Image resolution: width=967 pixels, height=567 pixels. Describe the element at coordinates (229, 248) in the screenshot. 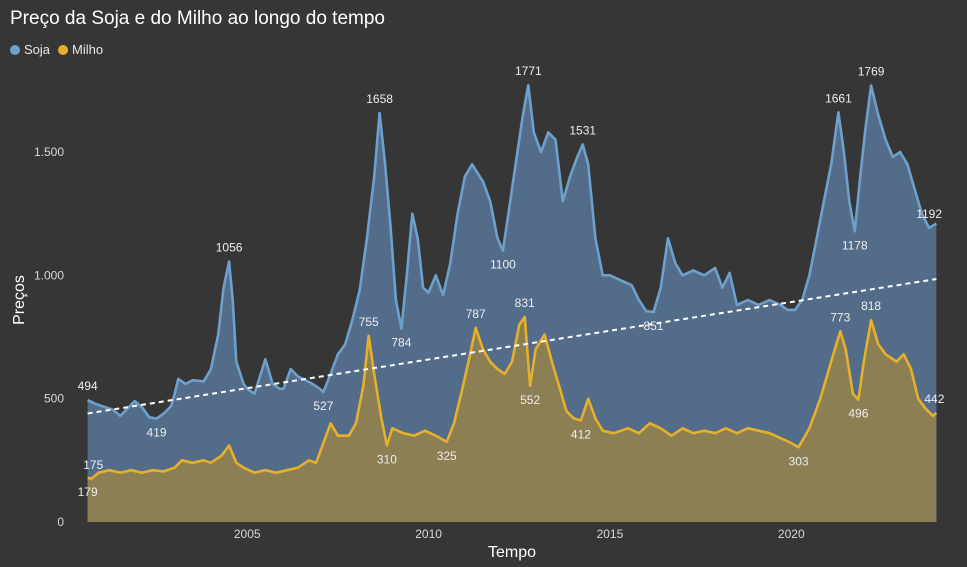

I see `data-label-soja: 1056` at that location.